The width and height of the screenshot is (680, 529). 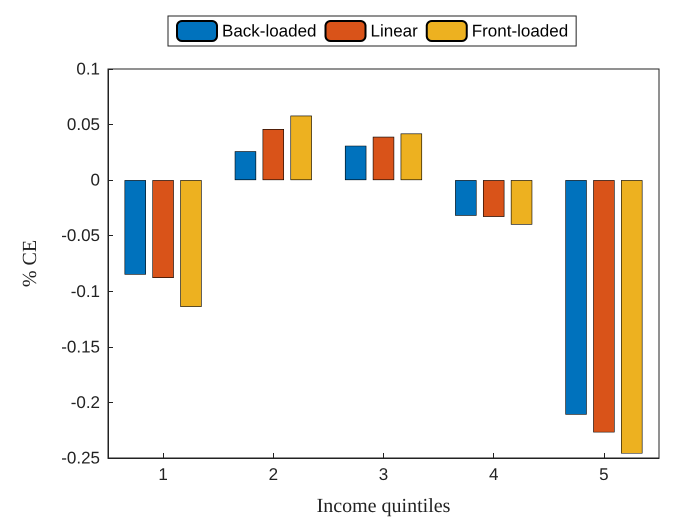 I want to click on legend-label: Back-loaded, so click(x=269, y=31).